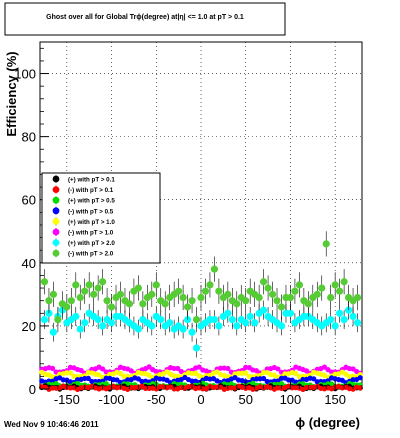 The width and height of the screenshot is (400, 438). I want to click on x-tick-label: 50, so click(245, 399).